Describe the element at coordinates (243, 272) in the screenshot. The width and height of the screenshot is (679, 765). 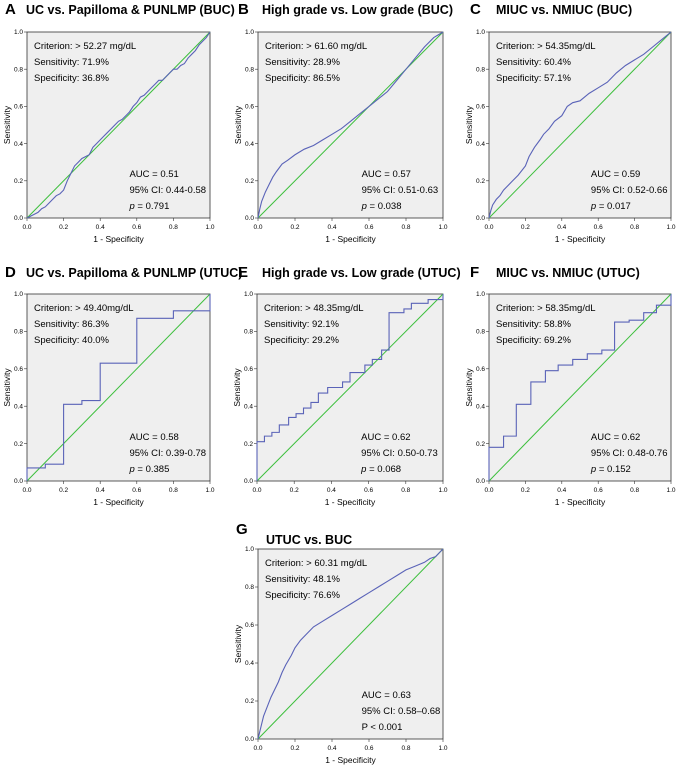
I see `panel-letter: E` at that location.